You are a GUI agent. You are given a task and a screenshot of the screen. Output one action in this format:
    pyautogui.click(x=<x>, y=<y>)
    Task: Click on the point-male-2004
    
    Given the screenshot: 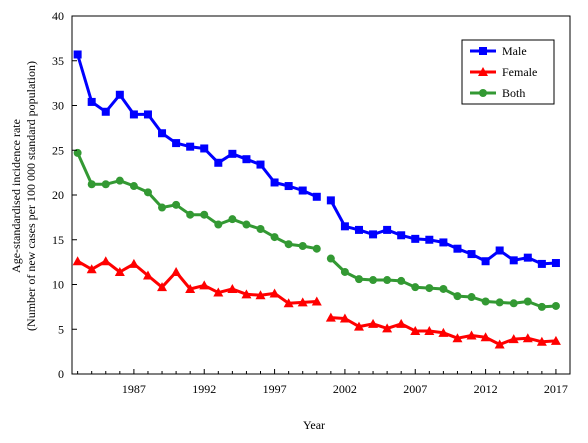 What is the action you would take?
    pyautogui.click(x=373, y=234)
    